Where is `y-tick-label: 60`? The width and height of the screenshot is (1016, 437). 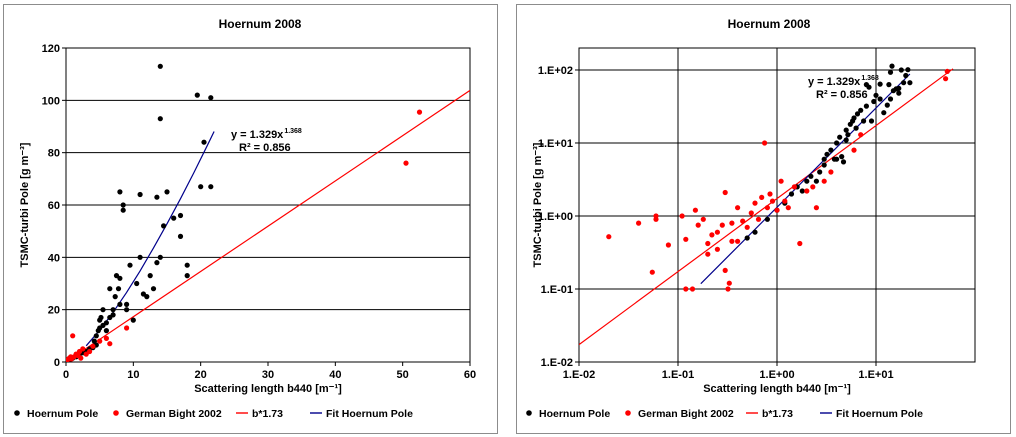 y-tick-label: 60 is located at coordinates (54, 206).